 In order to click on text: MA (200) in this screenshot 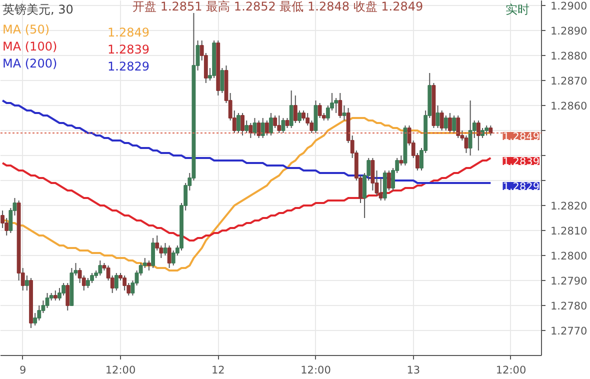, I will do `click(30, 63)`.